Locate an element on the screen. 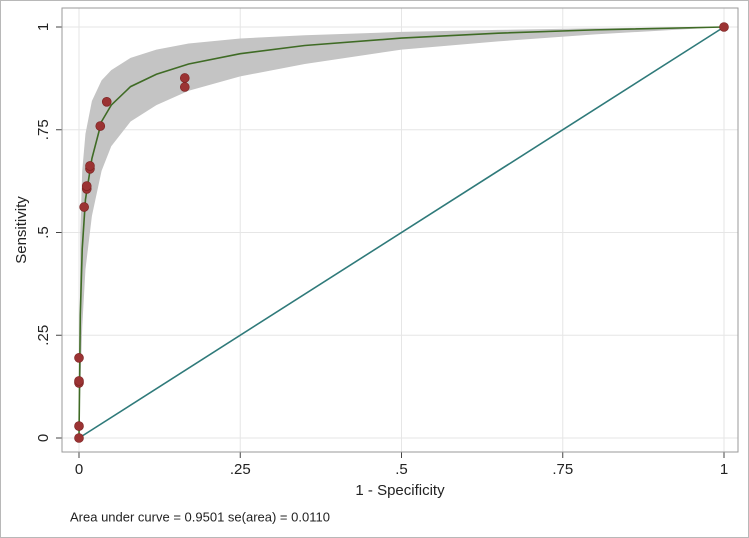 This screenshot has height=538, width=749. y-tick-label: .5 is located at coordinates (43, 232).